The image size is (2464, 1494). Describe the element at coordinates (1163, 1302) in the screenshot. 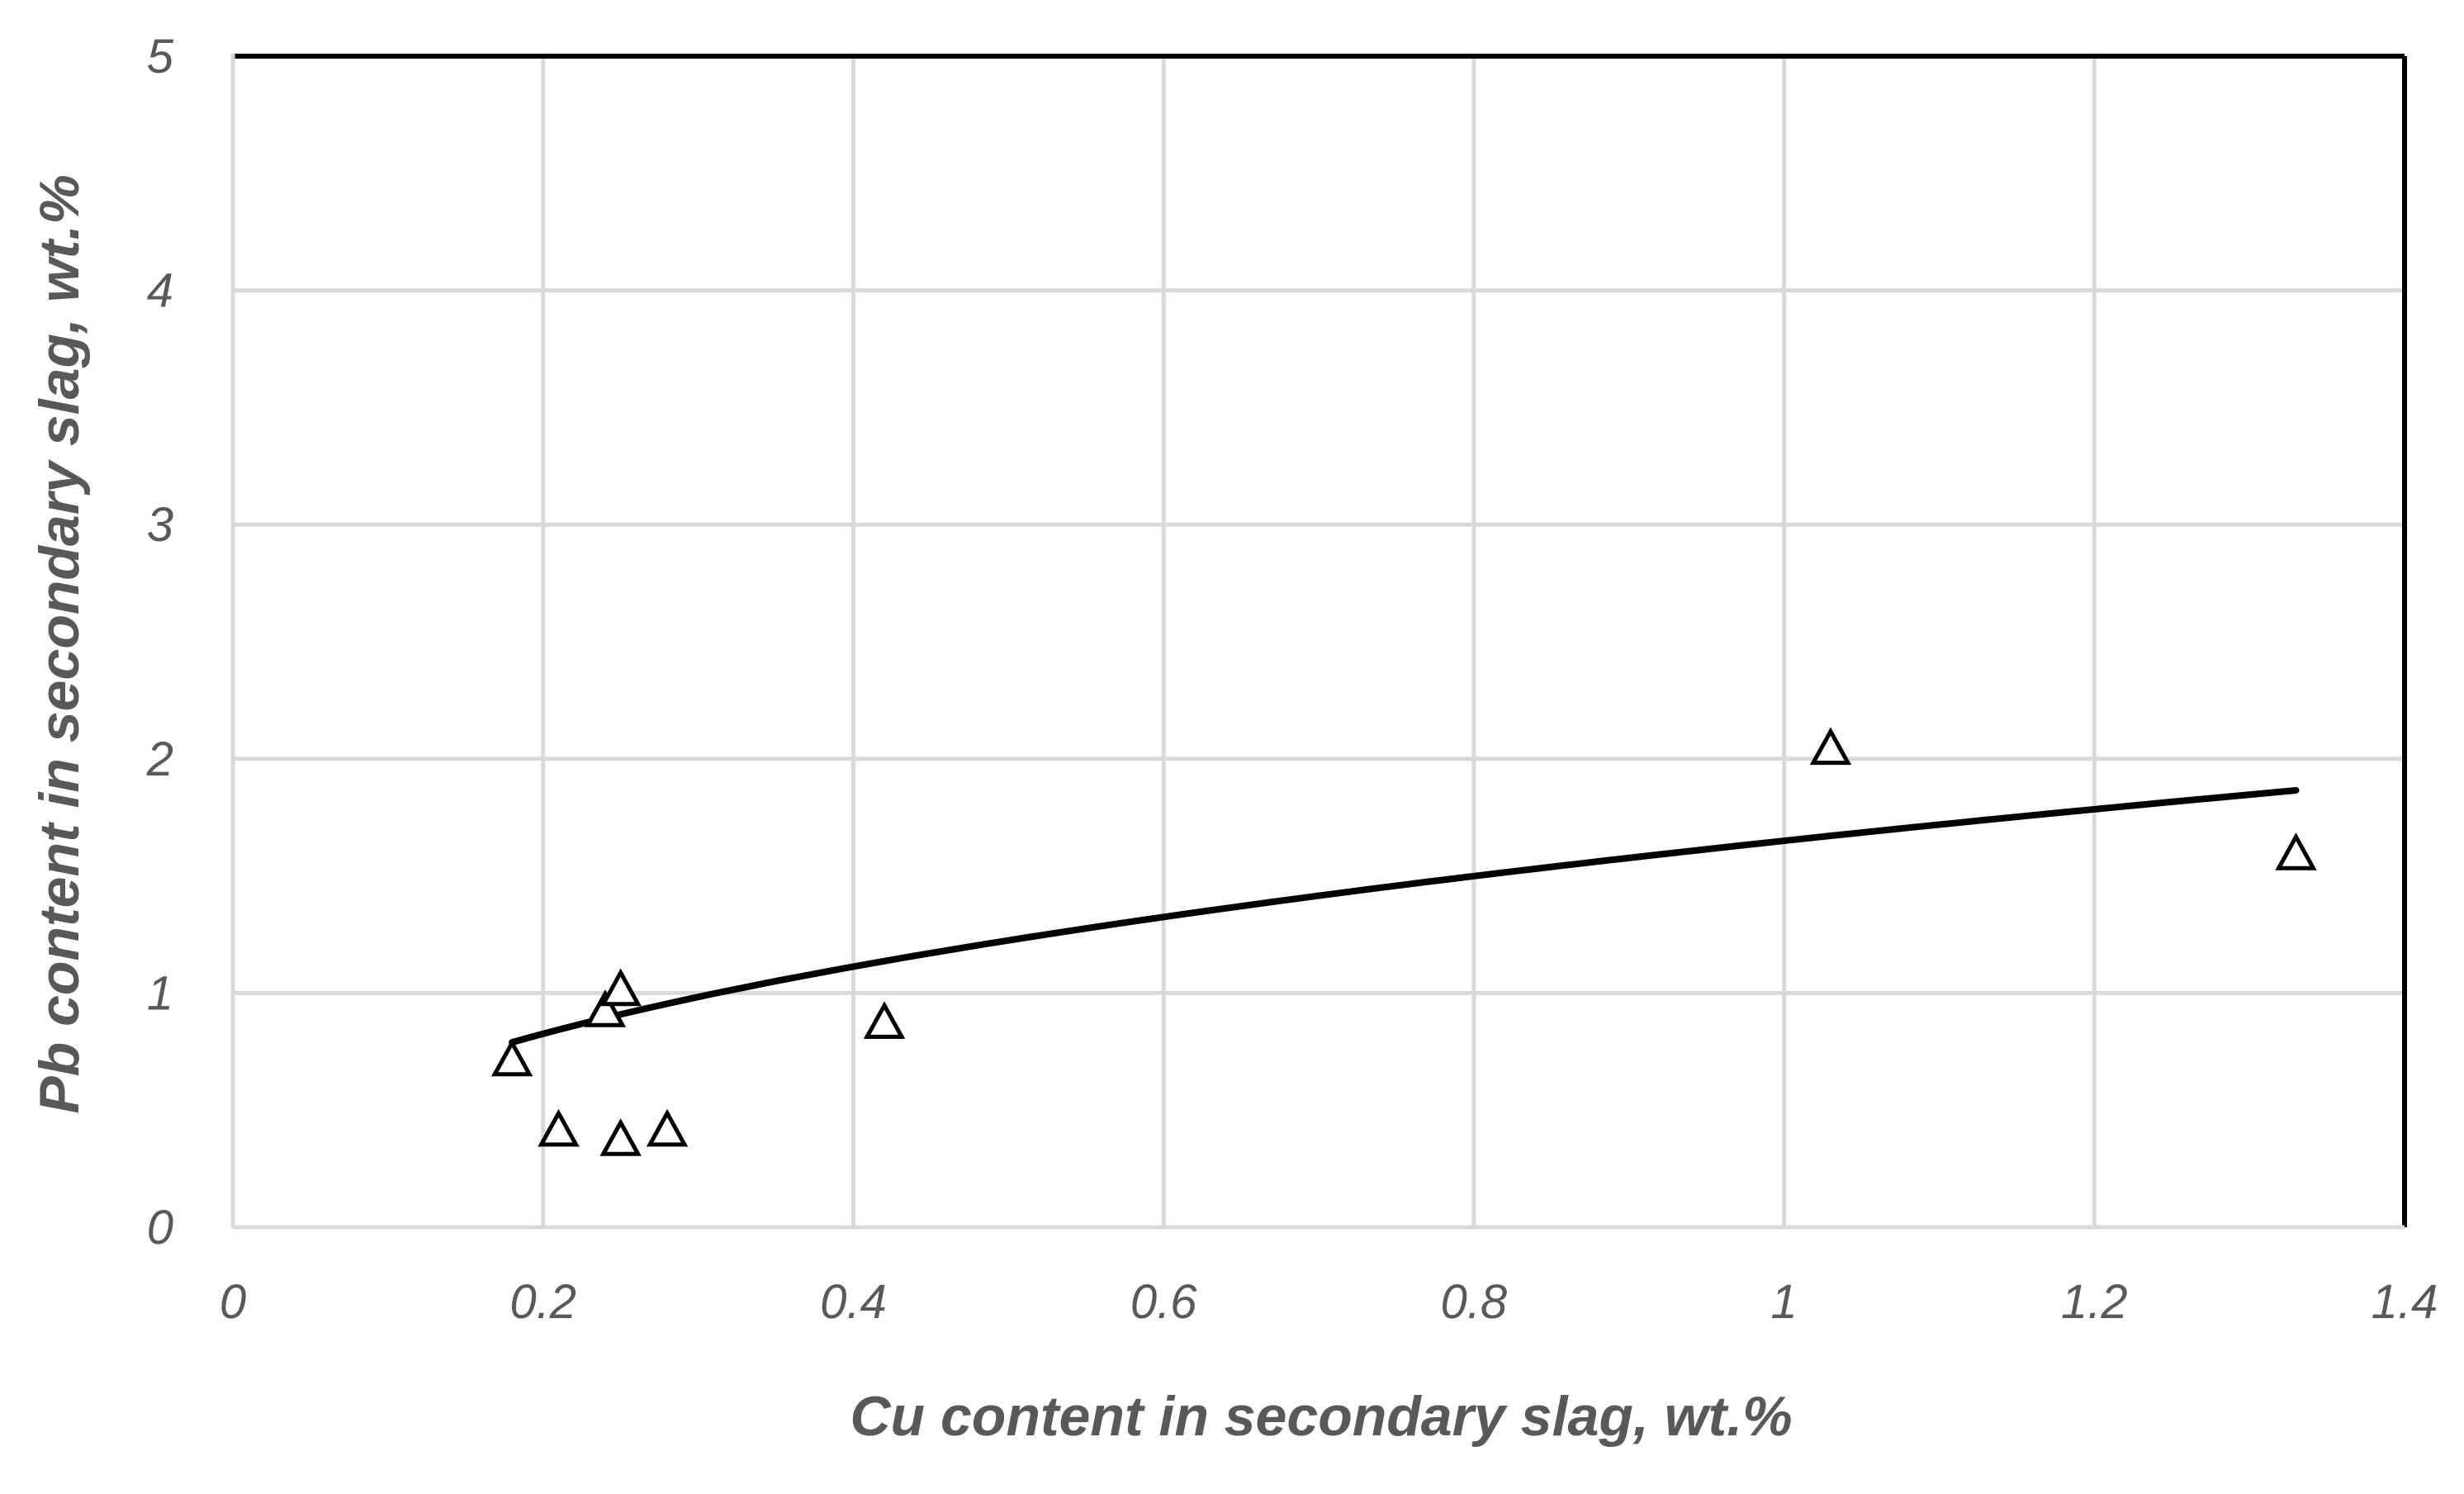

I see `x-tick-label: 0.6` at that location.